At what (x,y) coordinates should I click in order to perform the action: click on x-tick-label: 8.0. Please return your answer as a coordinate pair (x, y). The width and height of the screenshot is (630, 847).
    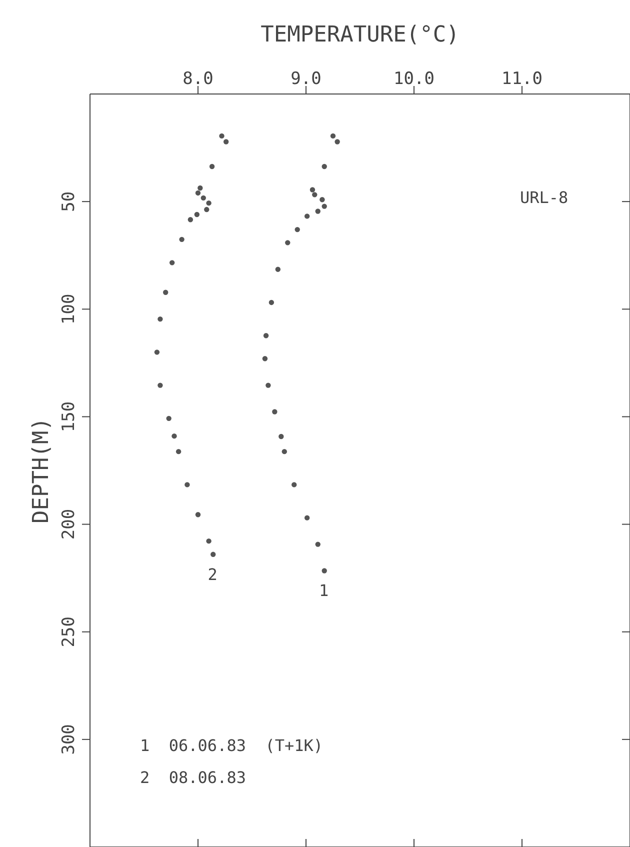
    Looking at the image, I should click on (198, 79).